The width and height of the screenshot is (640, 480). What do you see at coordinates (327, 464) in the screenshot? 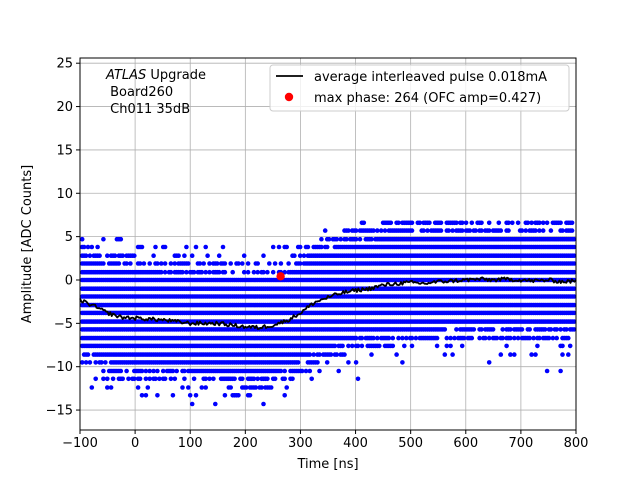
I see `x-axis-label: Time [ns]` at bounding box center [327, 464].